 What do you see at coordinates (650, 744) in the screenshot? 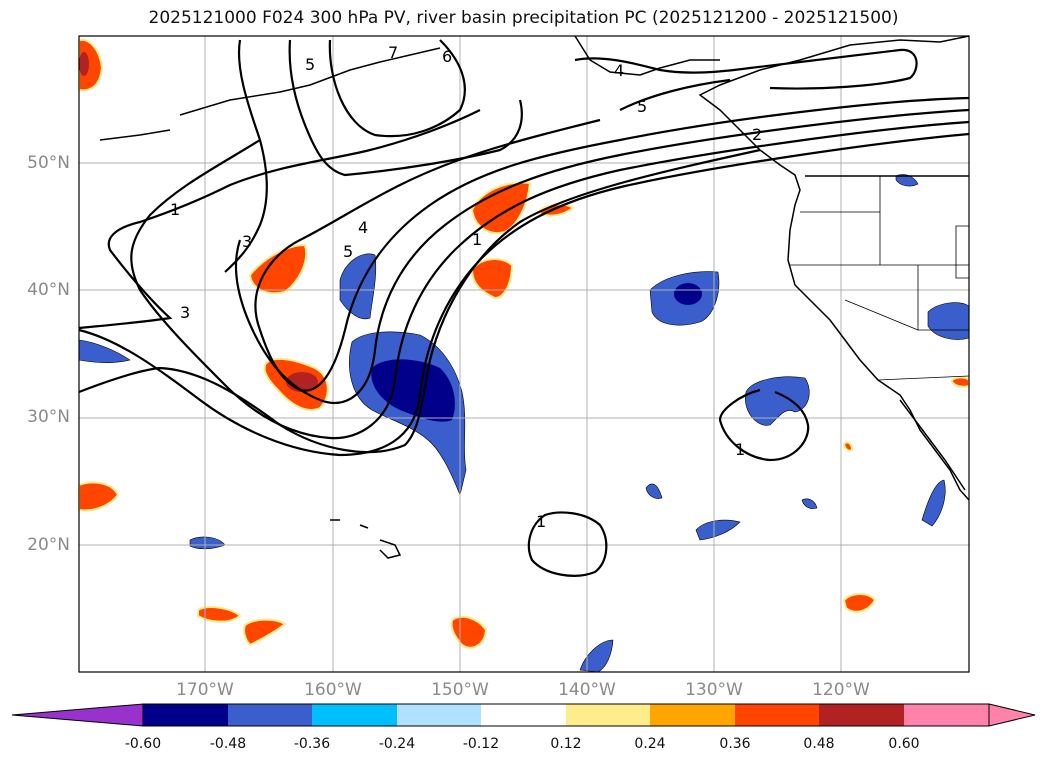
I see `colorbar-tick-label: 0.24` at bounding box center [650, 744].